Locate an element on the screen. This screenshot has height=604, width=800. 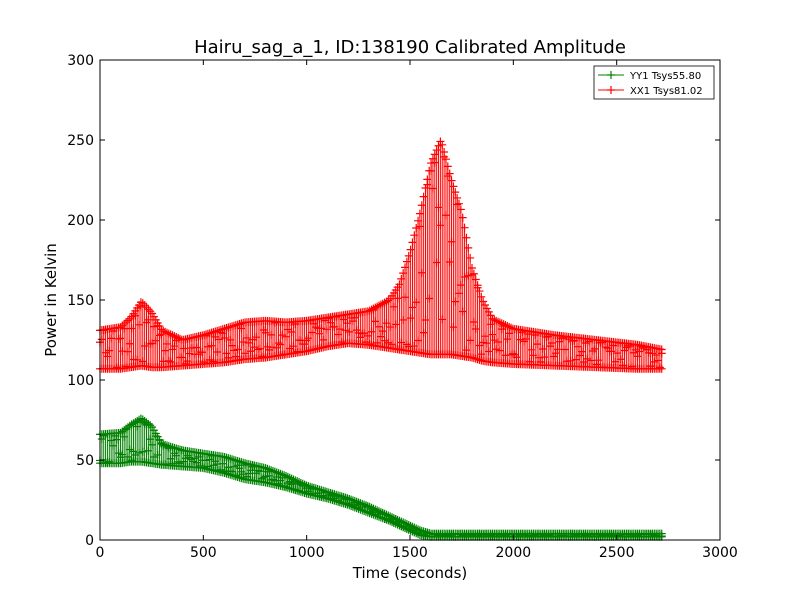
legend-box is located at coordinates (654, 82).